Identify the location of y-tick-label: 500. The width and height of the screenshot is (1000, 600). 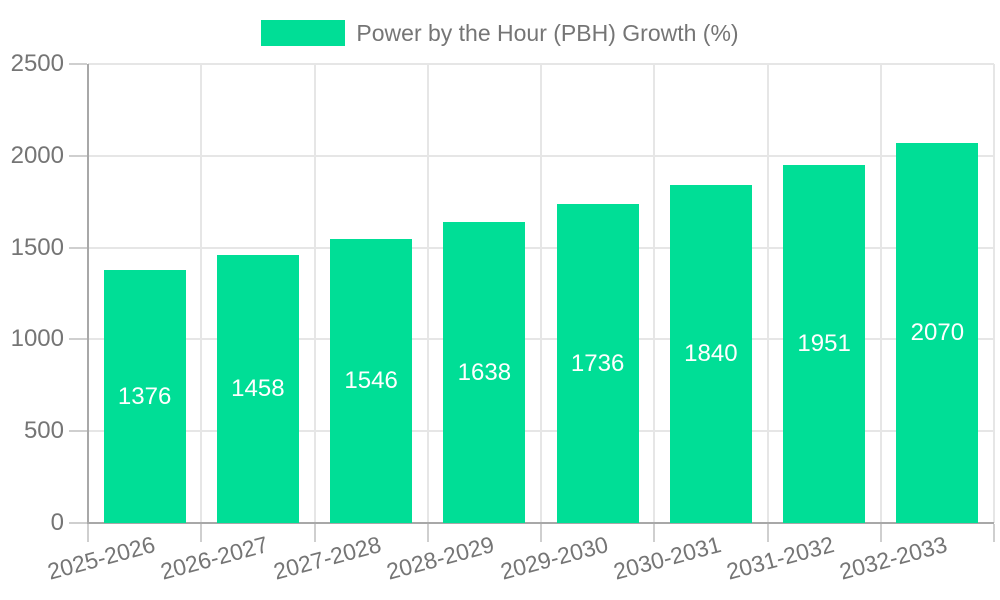
(43, 431).